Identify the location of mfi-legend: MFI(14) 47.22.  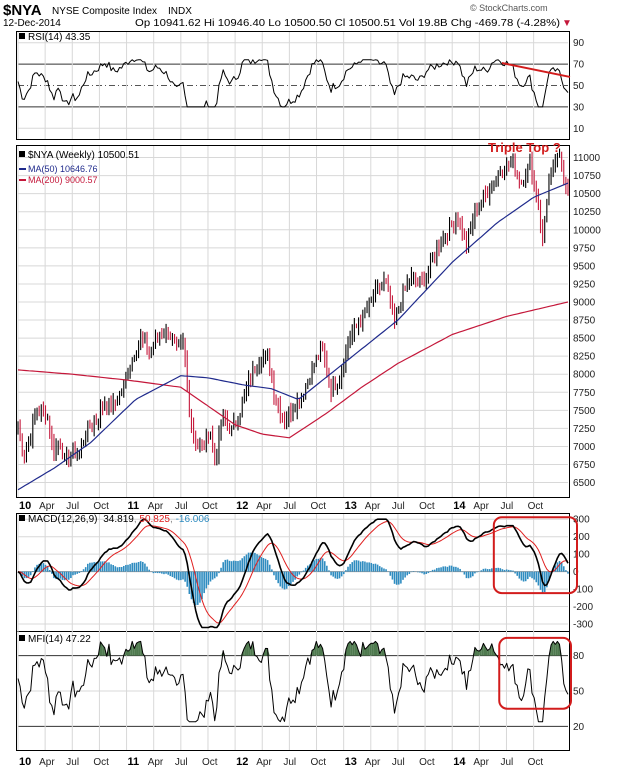
(55, 639).